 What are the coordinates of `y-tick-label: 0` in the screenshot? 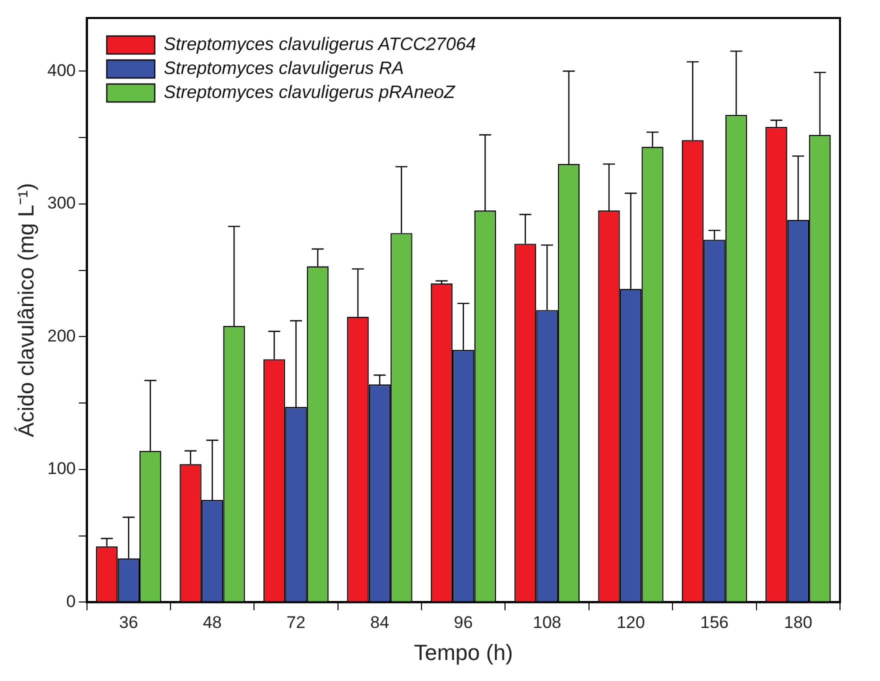 It's located at (71, 601).